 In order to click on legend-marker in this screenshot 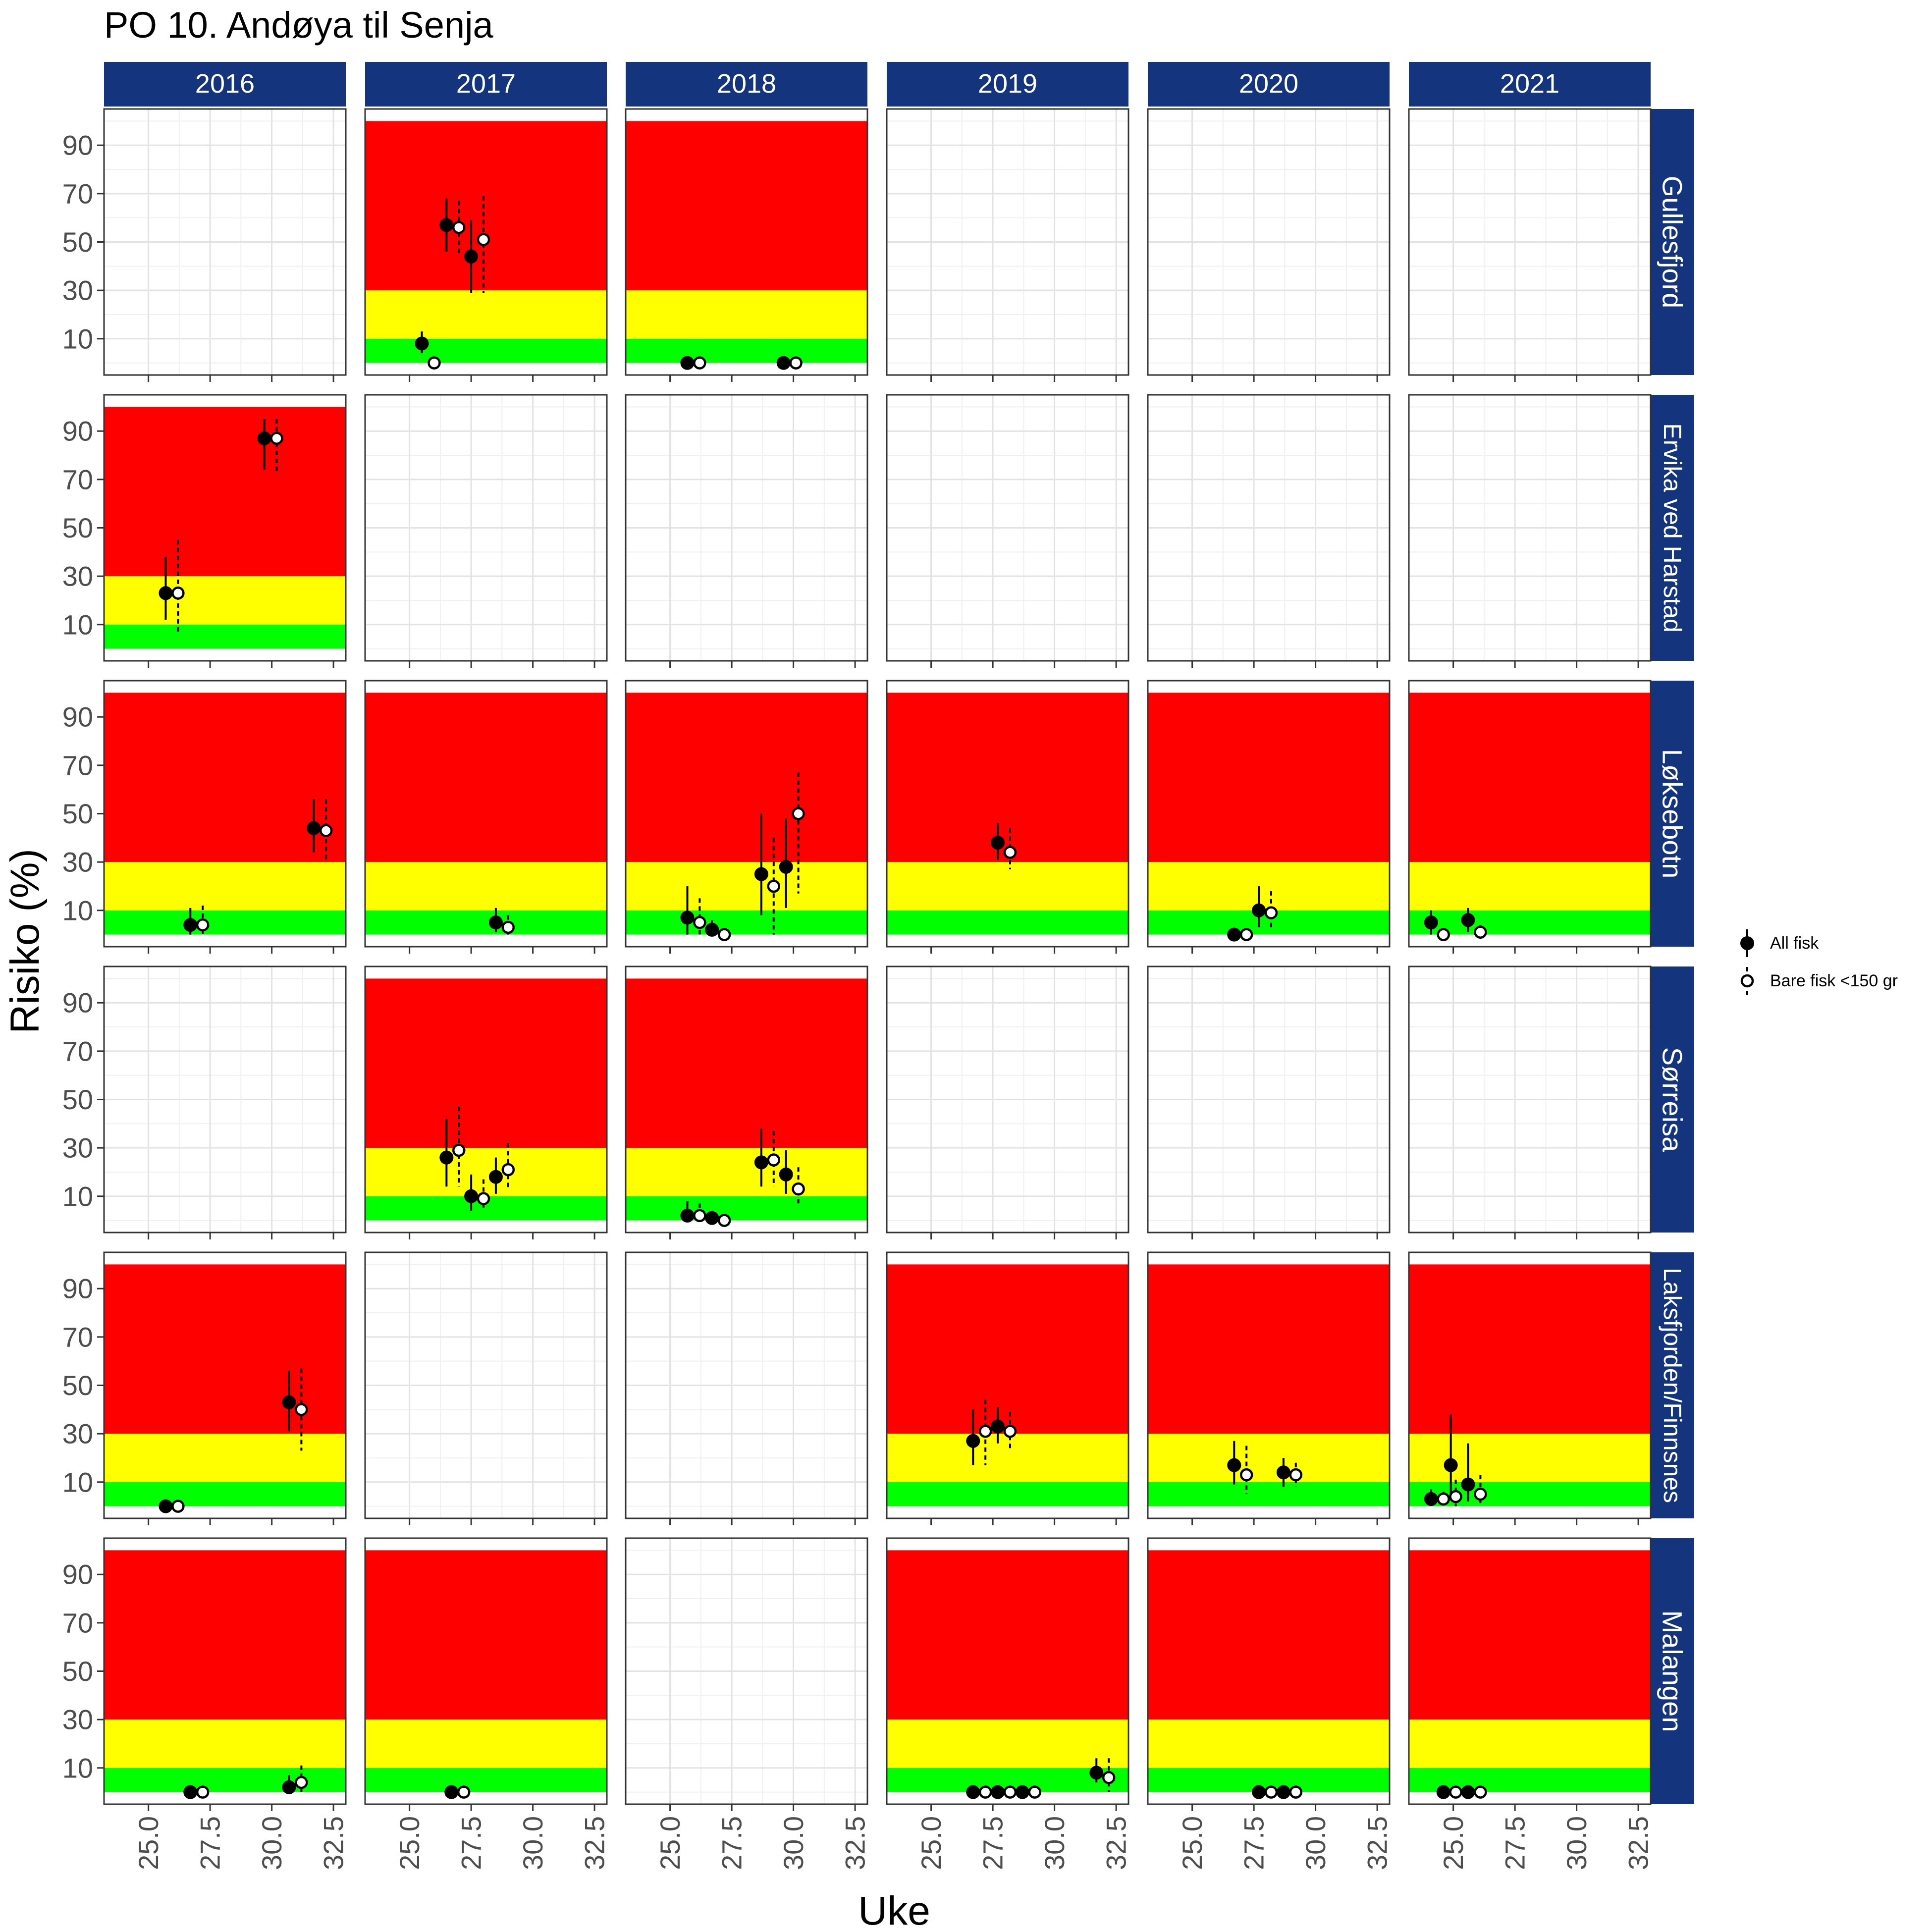, I will do `click(1747, 943)`.